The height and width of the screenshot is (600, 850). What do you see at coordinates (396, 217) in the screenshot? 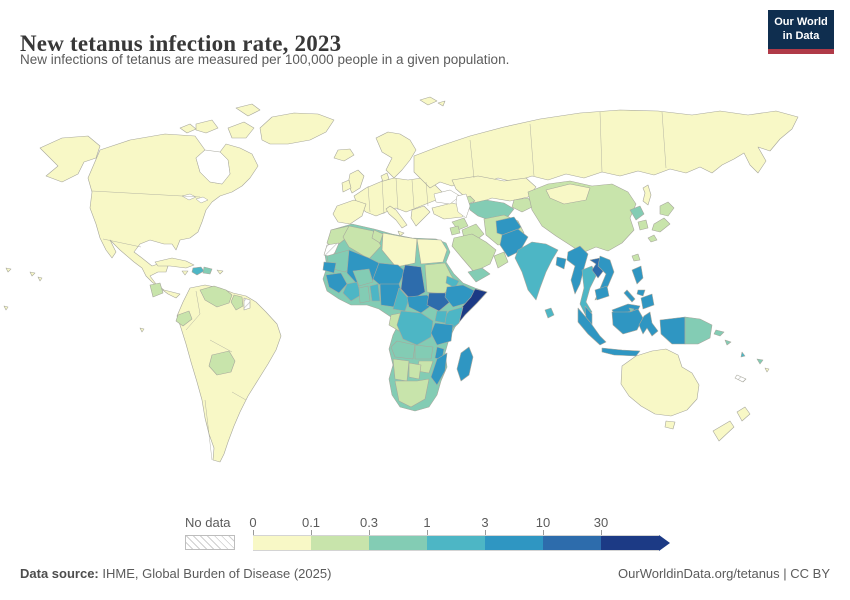
I see `region-italy` at bounding box center [396, 217].